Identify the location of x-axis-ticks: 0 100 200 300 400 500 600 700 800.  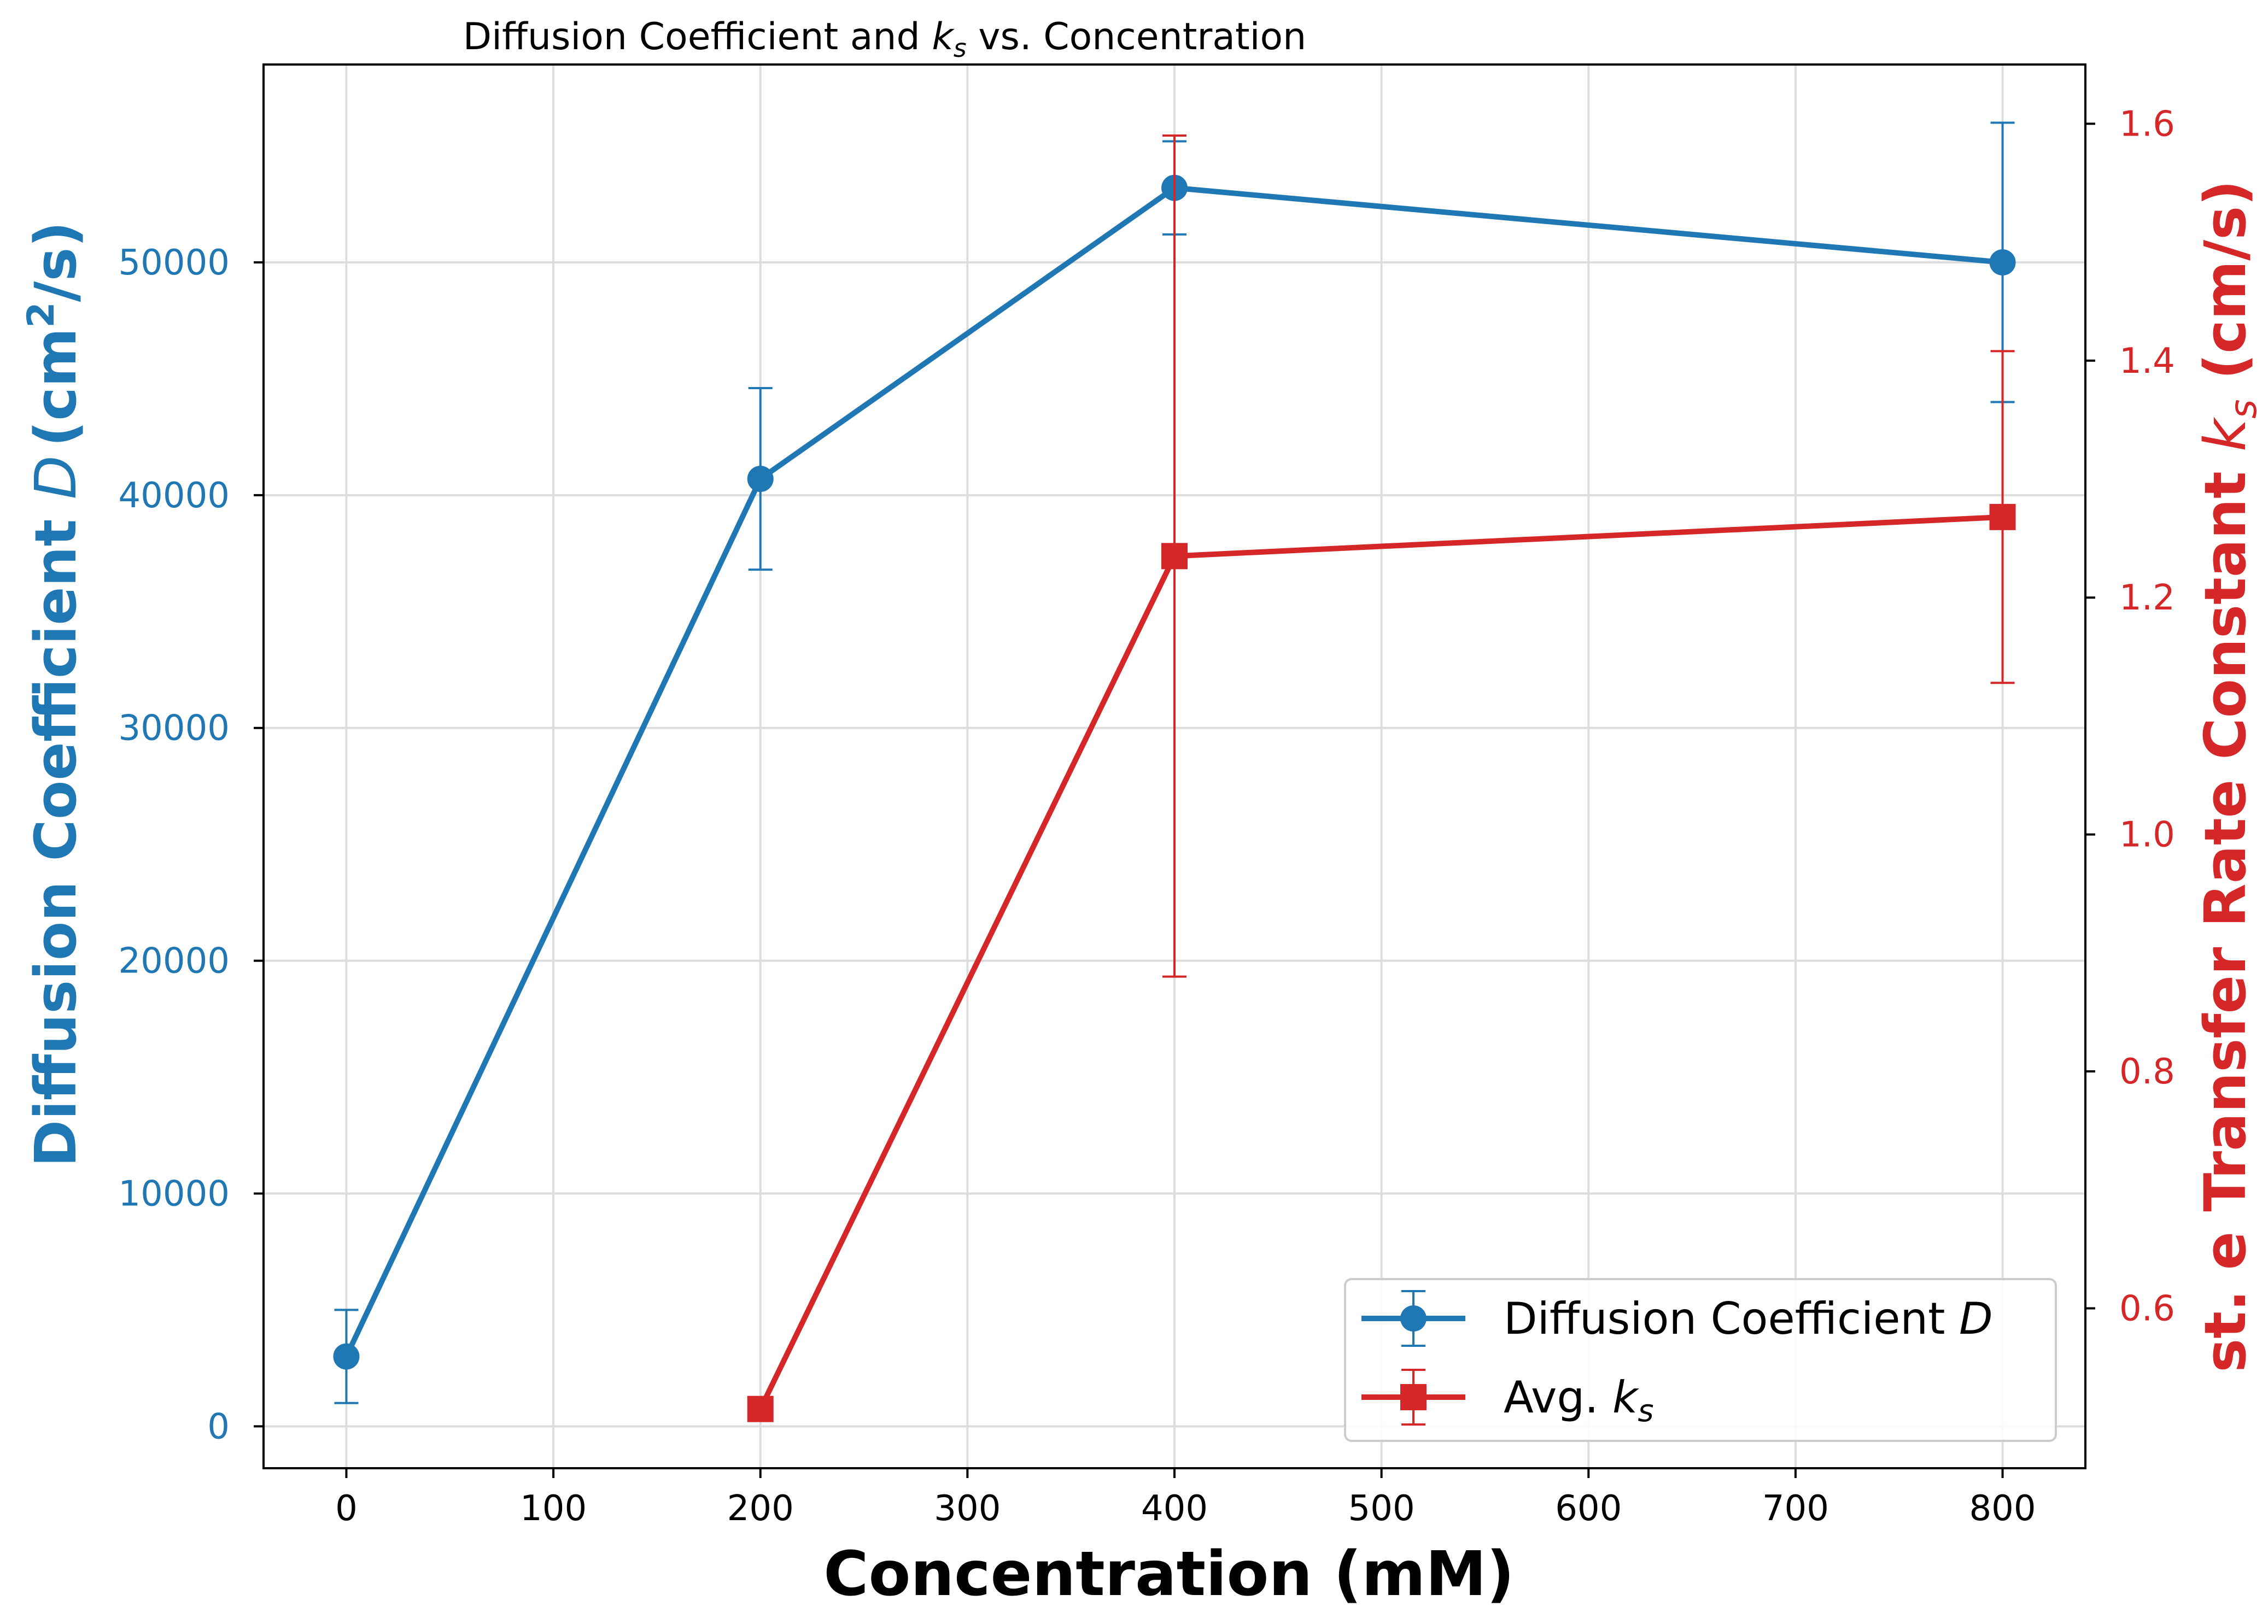
(1185, 1498).